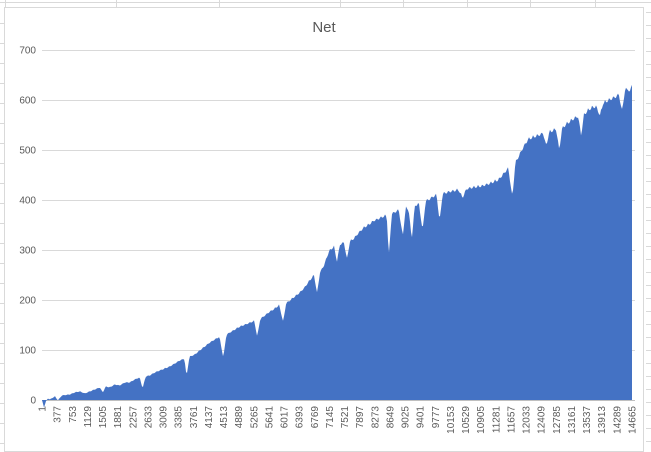 The height and width of the screenshot is (452, 651). What do you see at coordinates (27, 226) in the screenshot?
I see `y-axis-labels: 0 100 200 300 400 500 600 700` at bounding box center [27, 226].